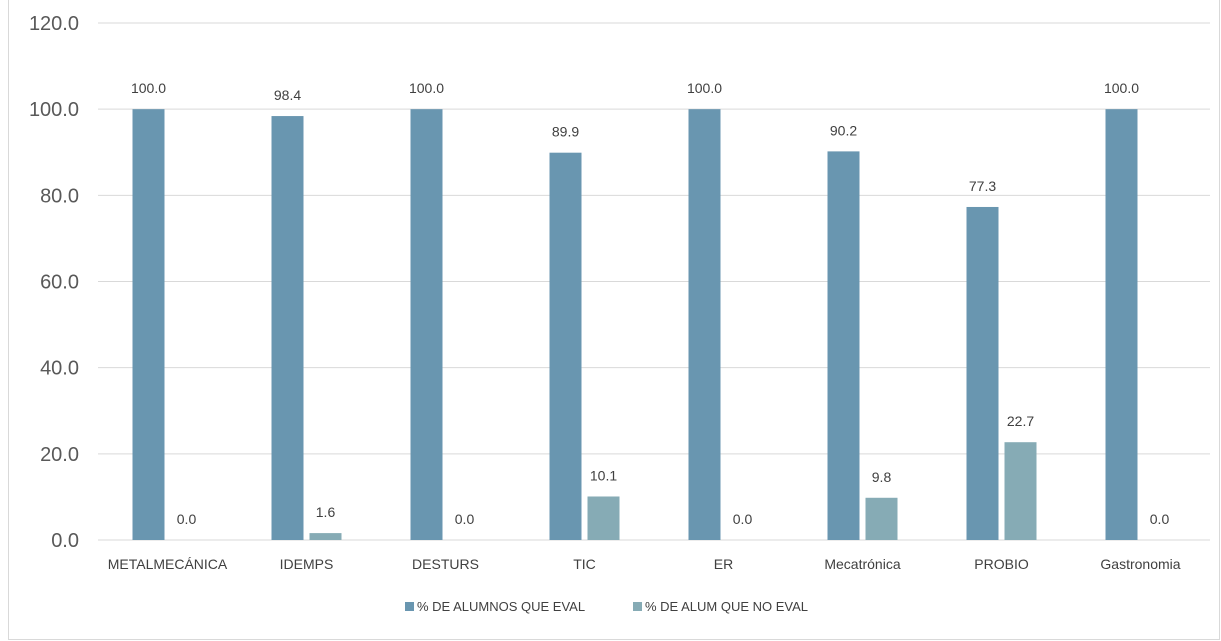  I want to click on y-tick-label: 0.0, so click(65, 541).